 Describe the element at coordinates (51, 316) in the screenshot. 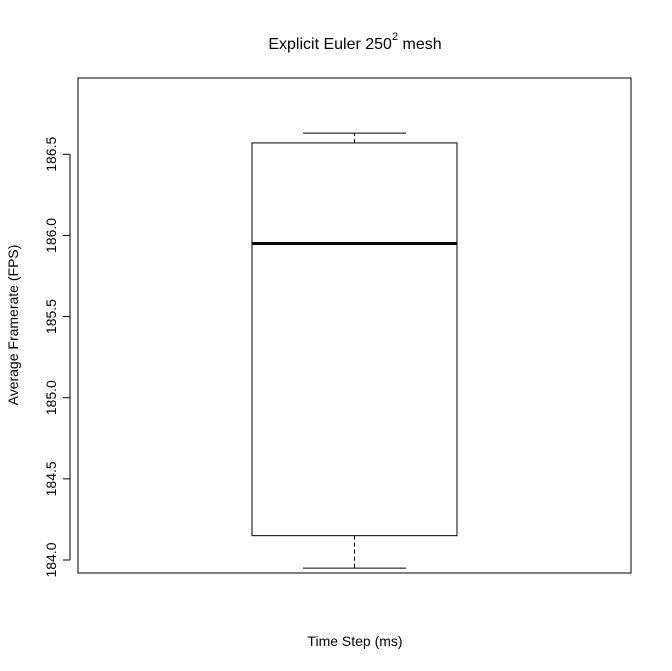

I see `y-tick-label: 185.5` at that location.